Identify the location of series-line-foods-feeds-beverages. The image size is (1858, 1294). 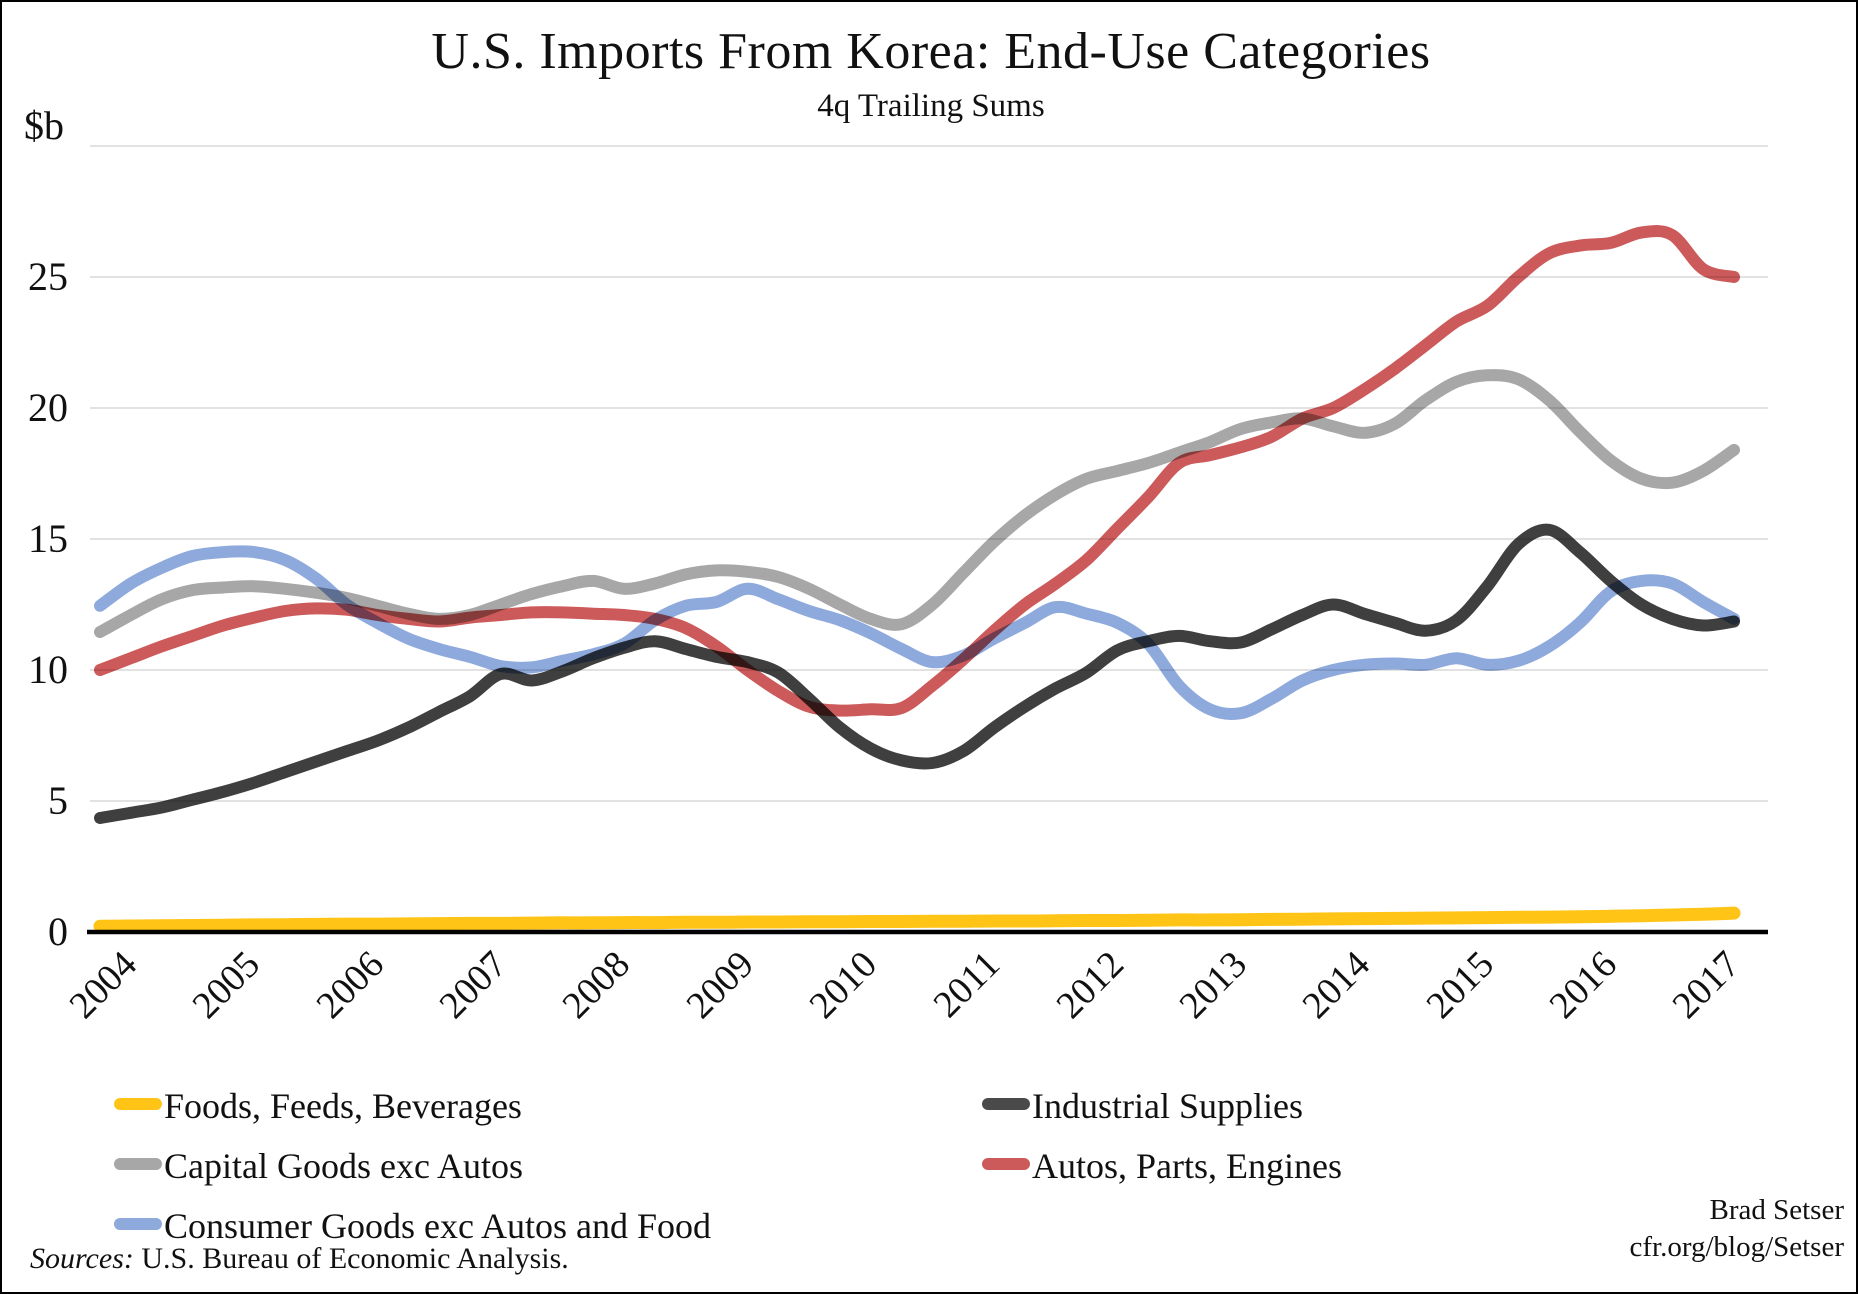
(917, 919).